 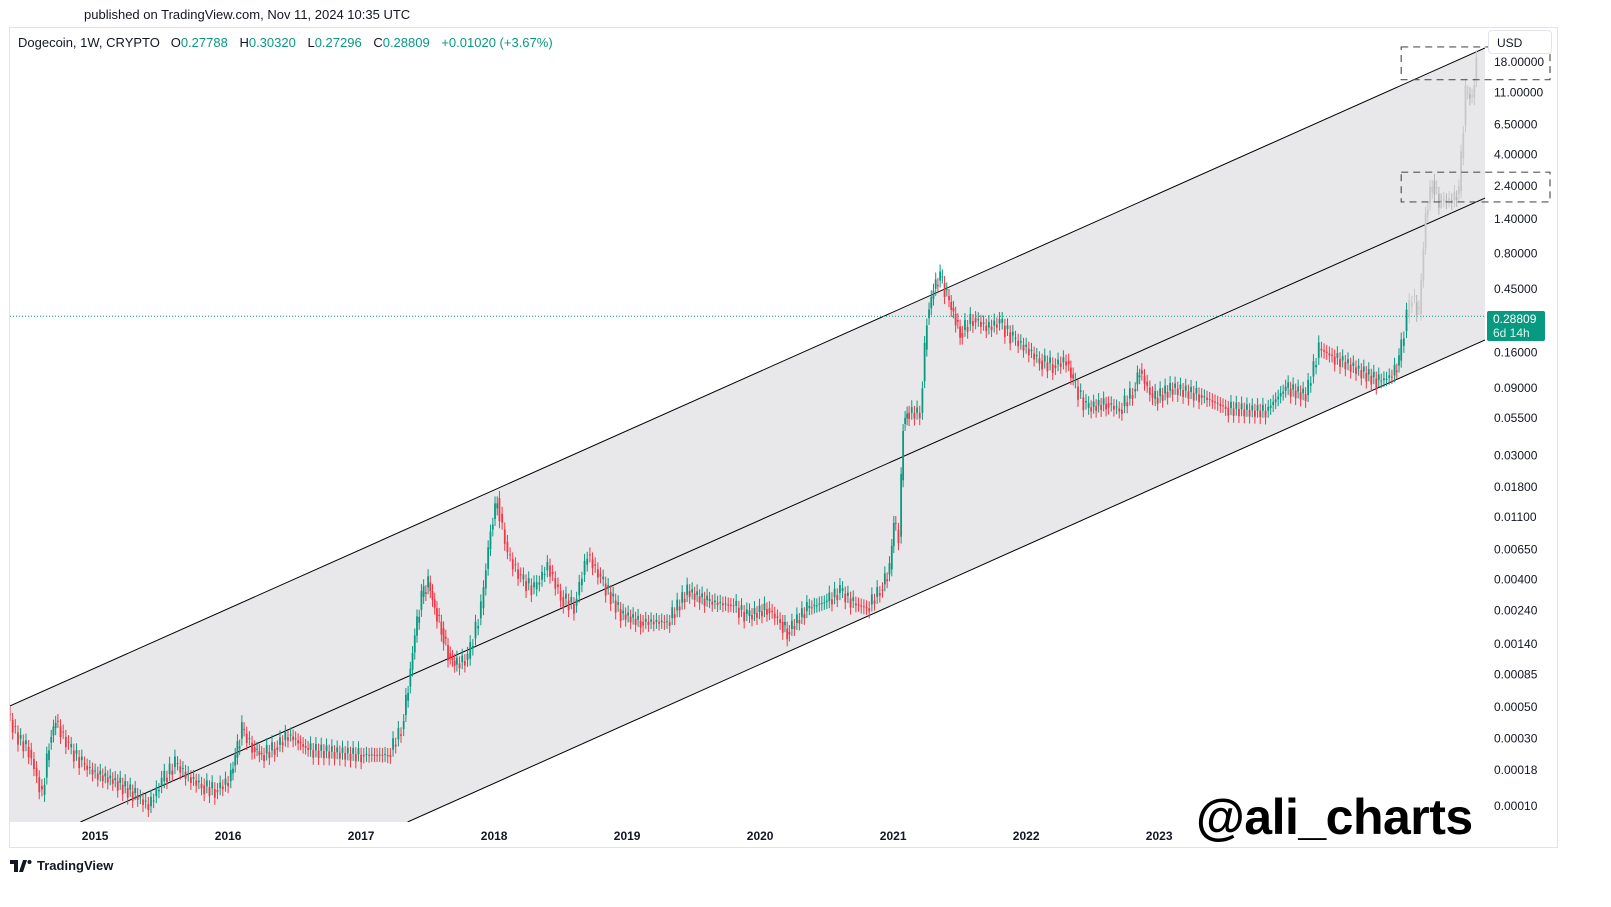 I want to click on open-label: O, so click(x=175, y=42).